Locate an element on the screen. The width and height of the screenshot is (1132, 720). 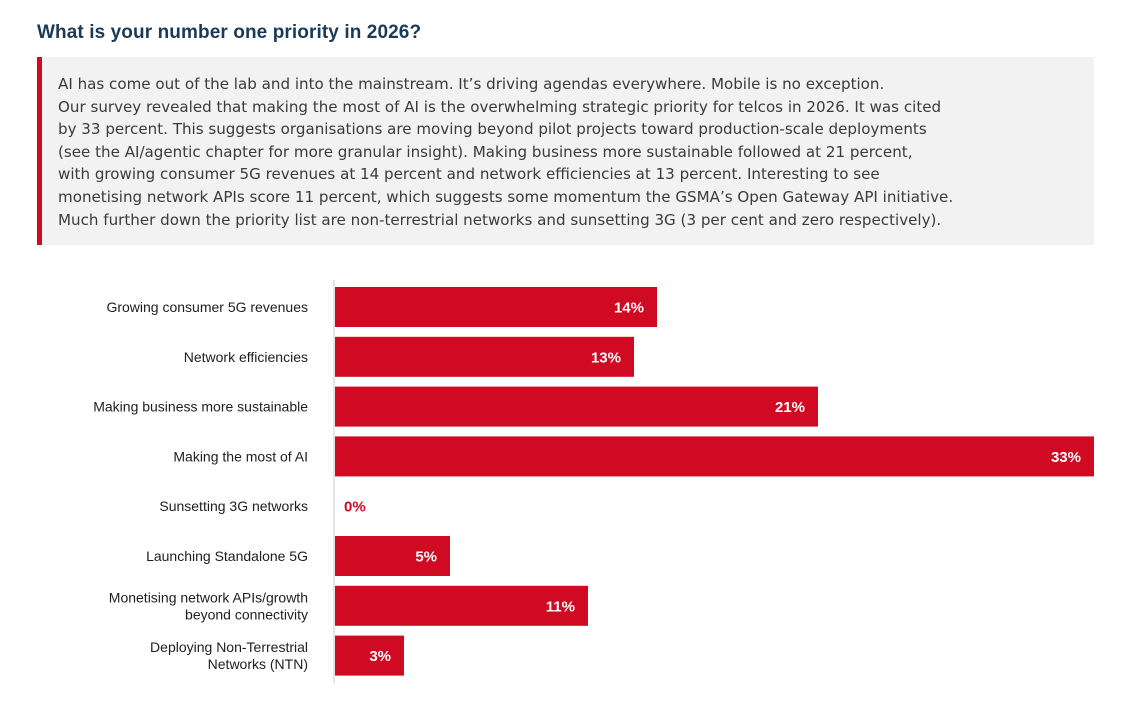
category-label: Launching Standalone 5G is located at coordinates (227, 556).